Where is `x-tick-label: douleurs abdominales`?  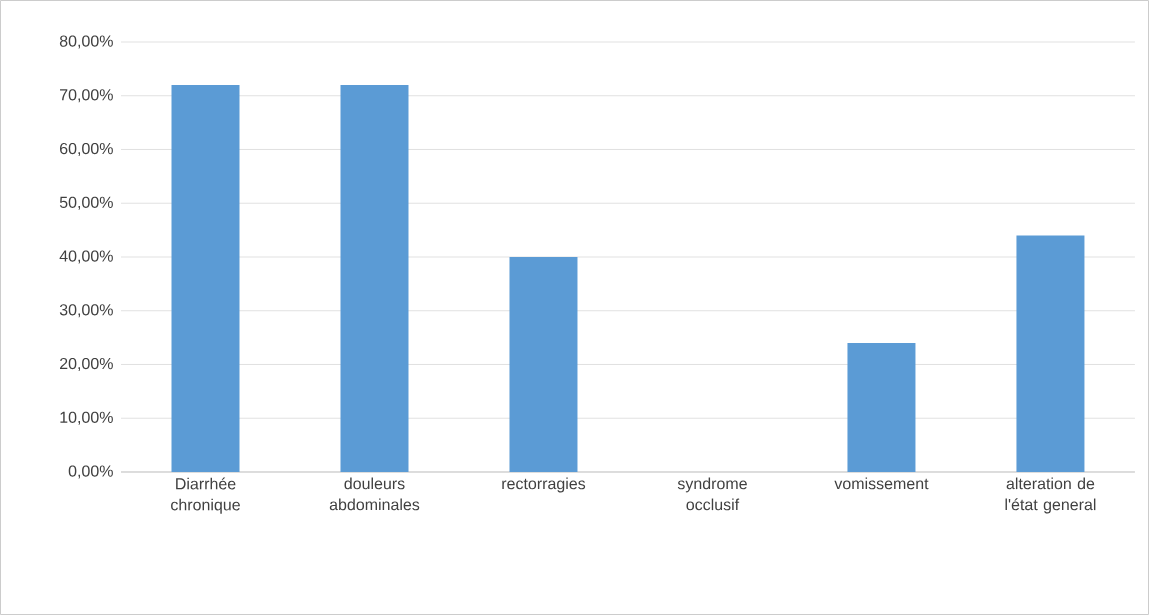
x-tick-label: douleurs abdominales is located at coordinates (374, 494).